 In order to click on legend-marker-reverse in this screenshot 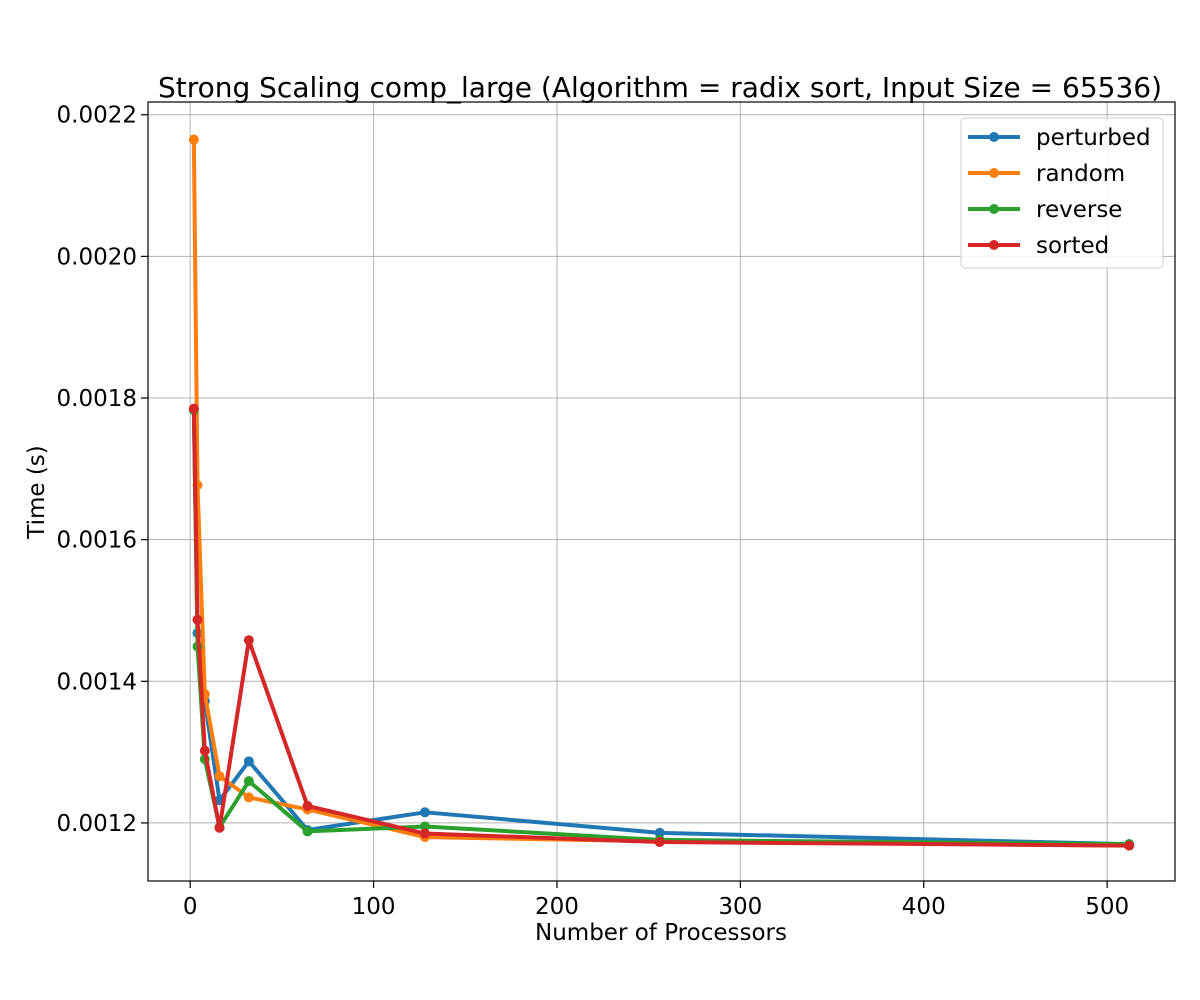, I will do `click(994, 209)`.